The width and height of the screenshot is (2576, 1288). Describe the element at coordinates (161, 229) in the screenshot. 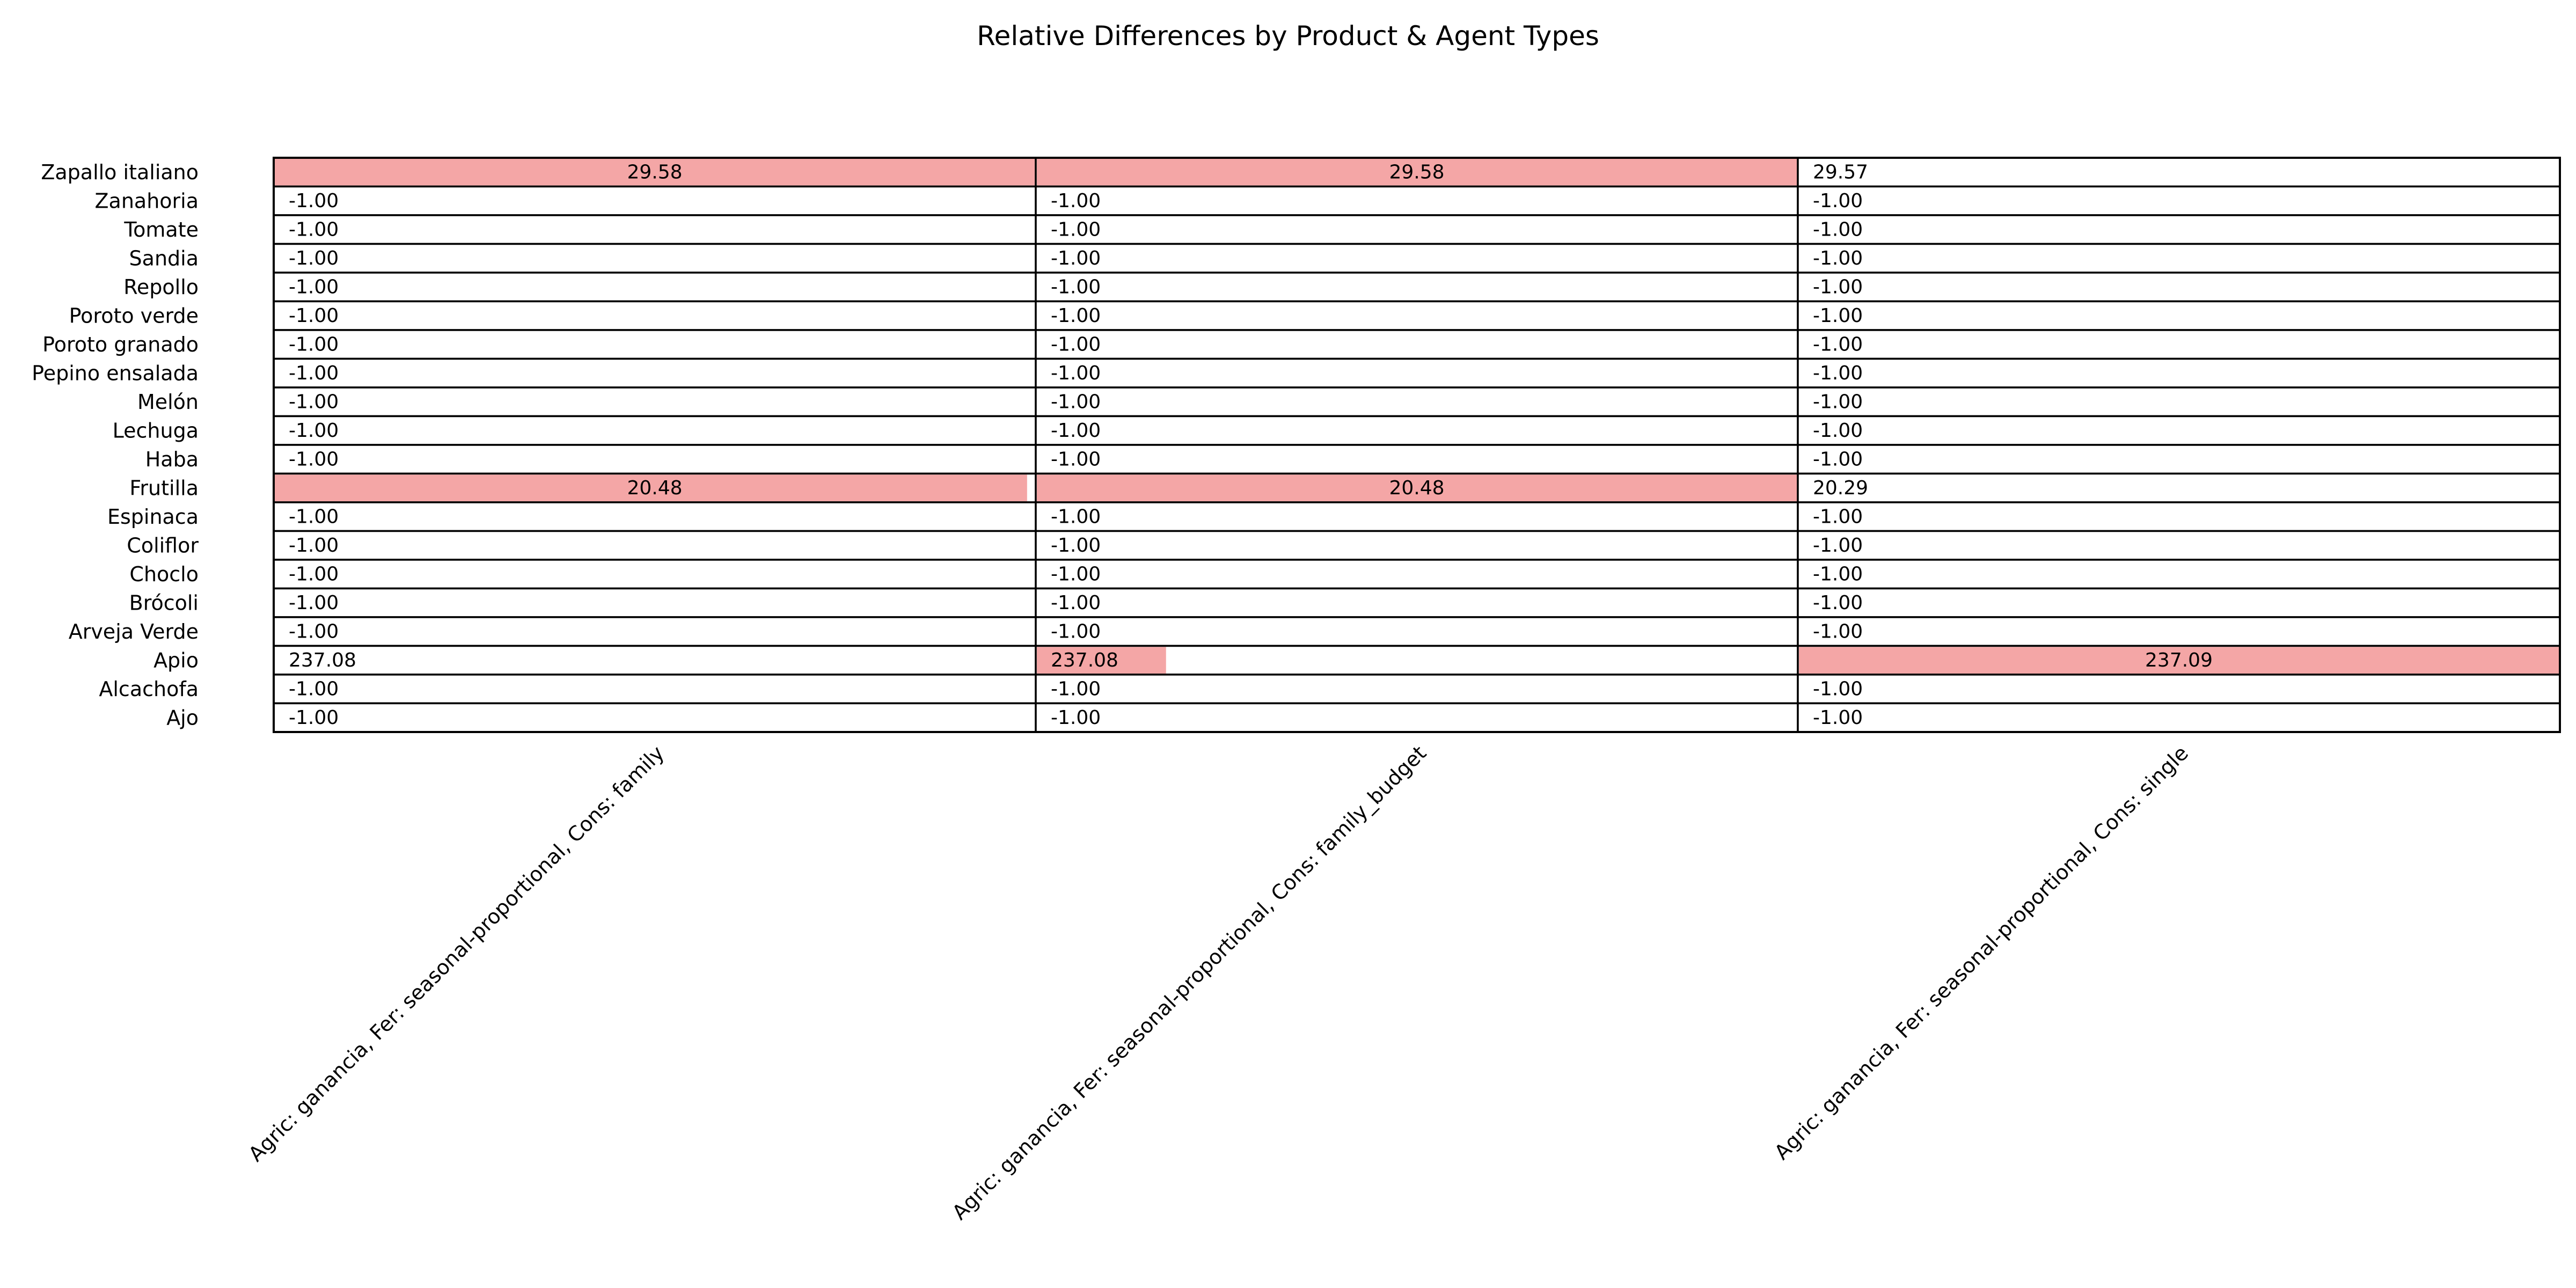

I see `row-label-tomate: Tomate` at that location.